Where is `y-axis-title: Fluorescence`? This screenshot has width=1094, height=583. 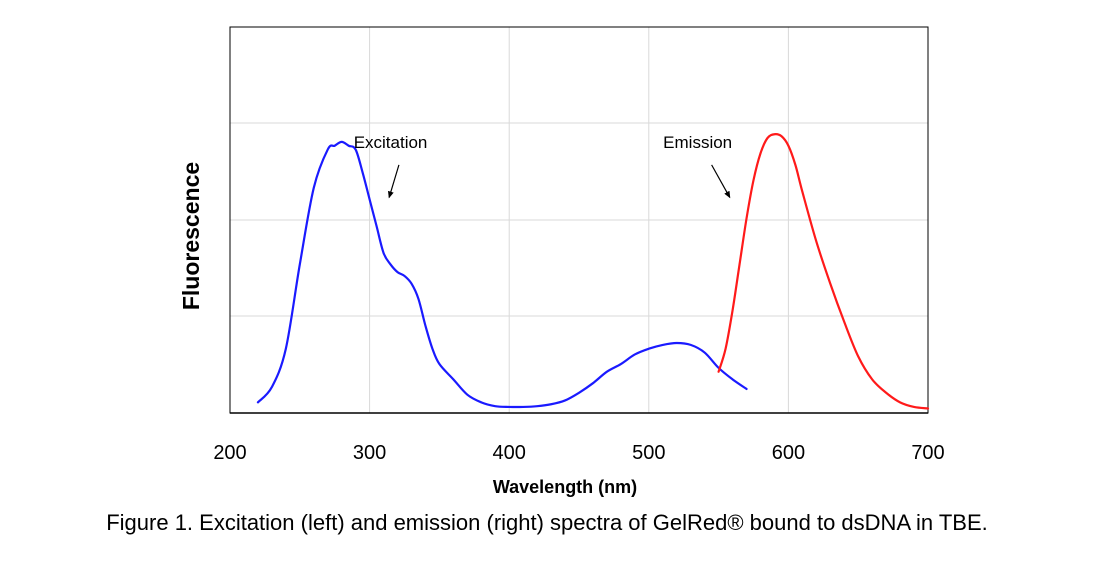
y-axis-title: Fluorescence is located at coordinates (191, 236).